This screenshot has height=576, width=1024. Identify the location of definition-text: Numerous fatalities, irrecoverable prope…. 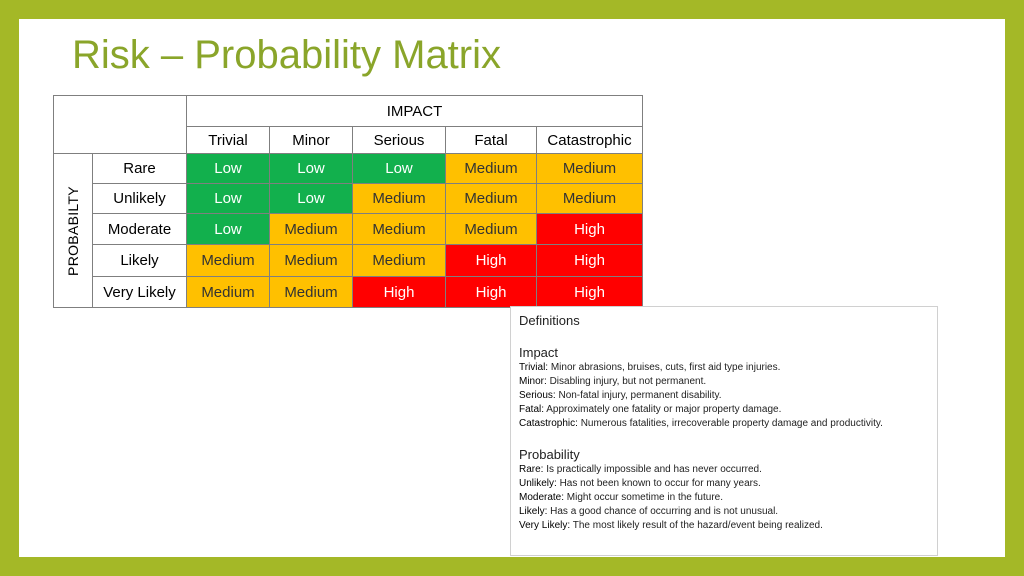
(730, 423).